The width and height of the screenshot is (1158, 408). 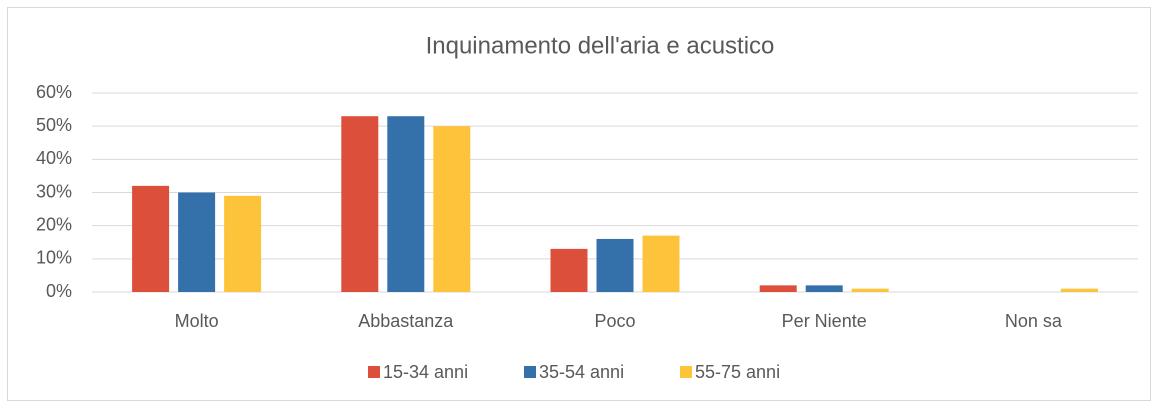 What do you see at coordinates (1034, 321) in the screenshot?
I see `x-tick-label: Non sa` at bounding box center [1034, 321].